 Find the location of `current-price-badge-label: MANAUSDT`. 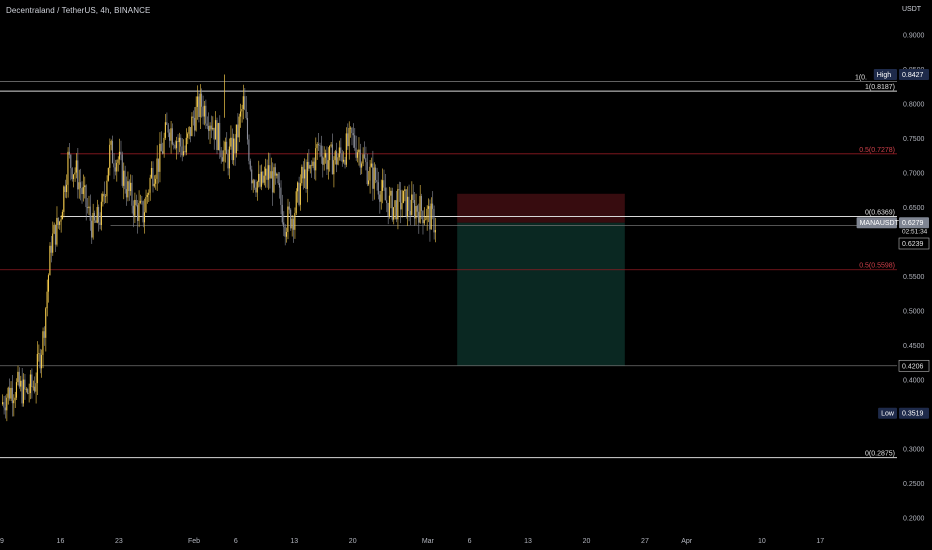

current-price-badge-label: MANAUSDT is located at coordinates (880, 223).